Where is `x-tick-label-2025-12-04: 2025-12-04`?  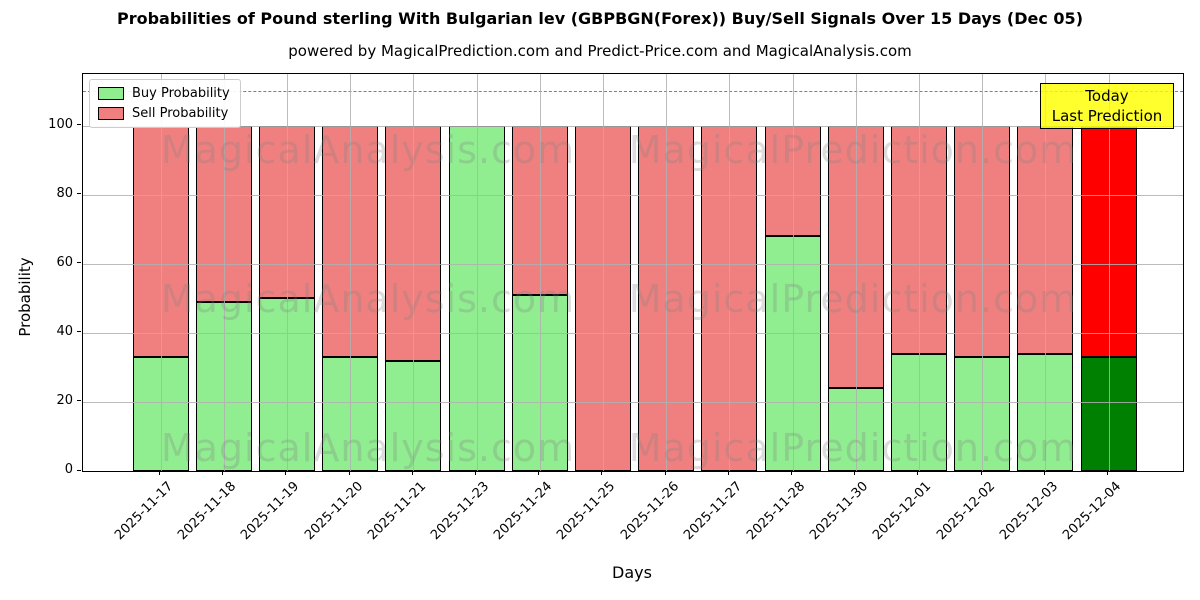
x-tick-label-2025-12-04: 2025-12-04 is located at coordinates (1092, 511).